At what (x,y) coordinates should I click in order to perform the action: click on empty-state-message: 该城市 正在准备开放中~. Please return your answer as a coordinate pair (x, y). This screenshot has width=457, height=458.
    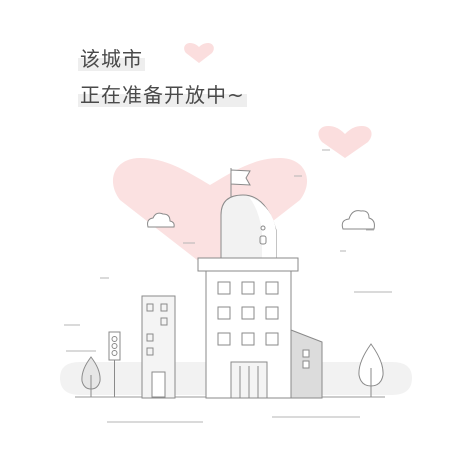
    Looking at the image, I should click on (162, 77).